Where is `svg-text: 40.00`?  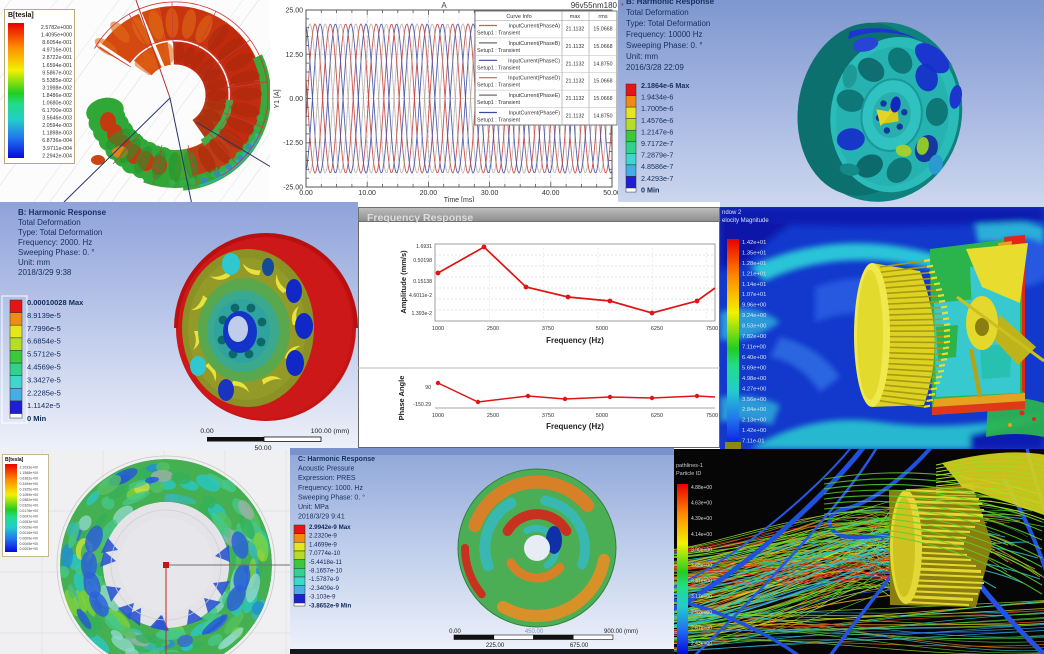 svg-text: 40.00 is located at coordinates (551, 193).